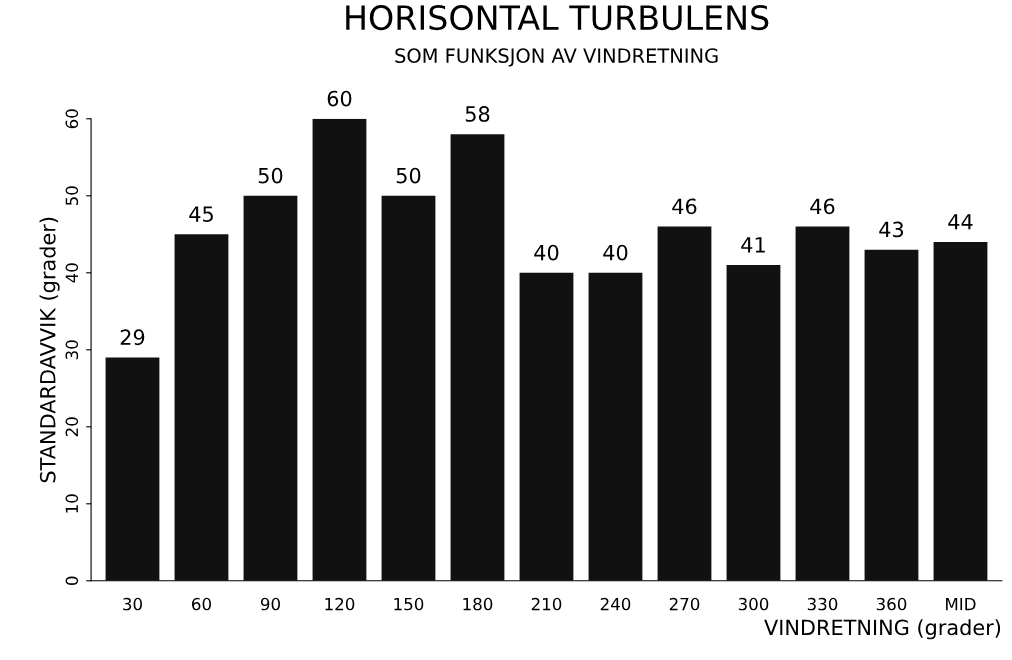 This screenshot has width=1012, height=660. Describe the element at coordinates (201, 604) in the screenshot. I see `x-tick-label: 60` at that location.